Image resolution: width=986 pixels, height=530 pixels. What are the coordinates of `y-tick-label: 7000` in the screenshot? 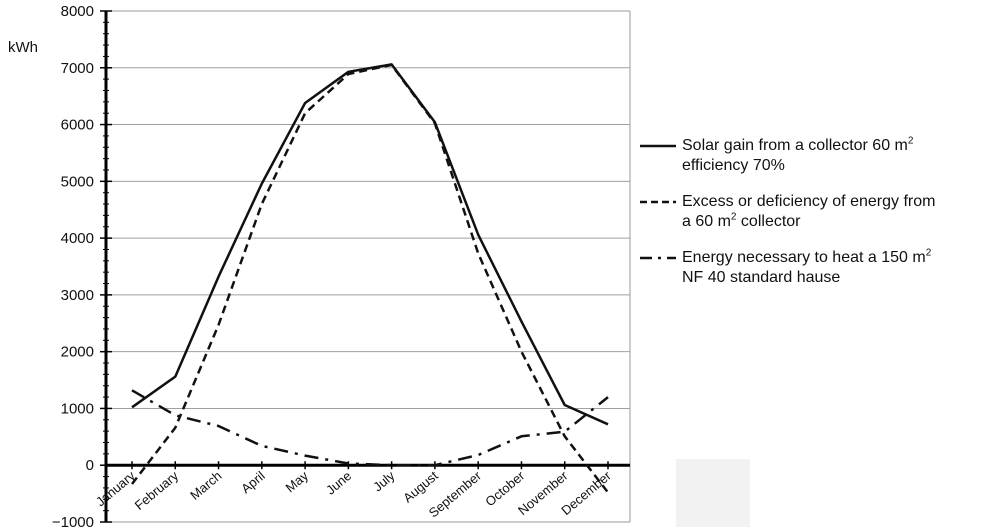 It's located at (77, 68).